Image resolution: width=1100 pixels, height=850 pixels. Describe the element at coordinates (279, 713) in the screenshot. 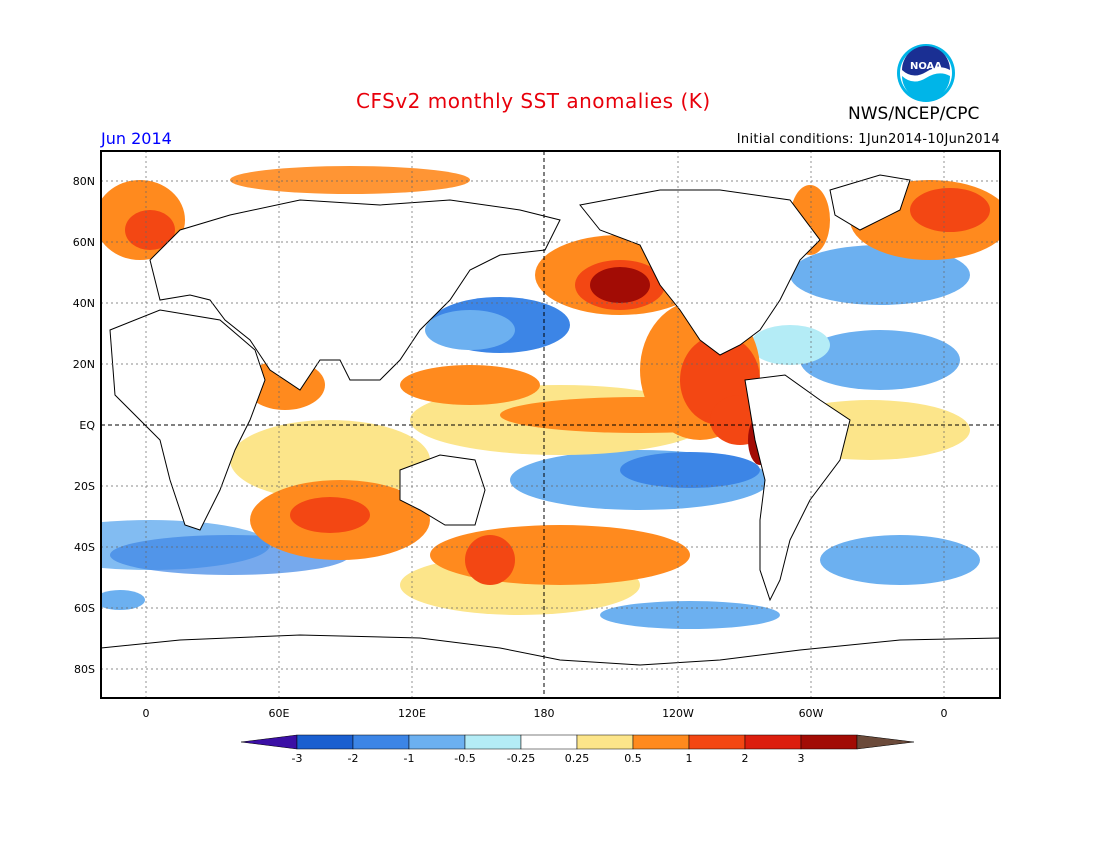

I see `lon-tick-label: 60E` at that location.